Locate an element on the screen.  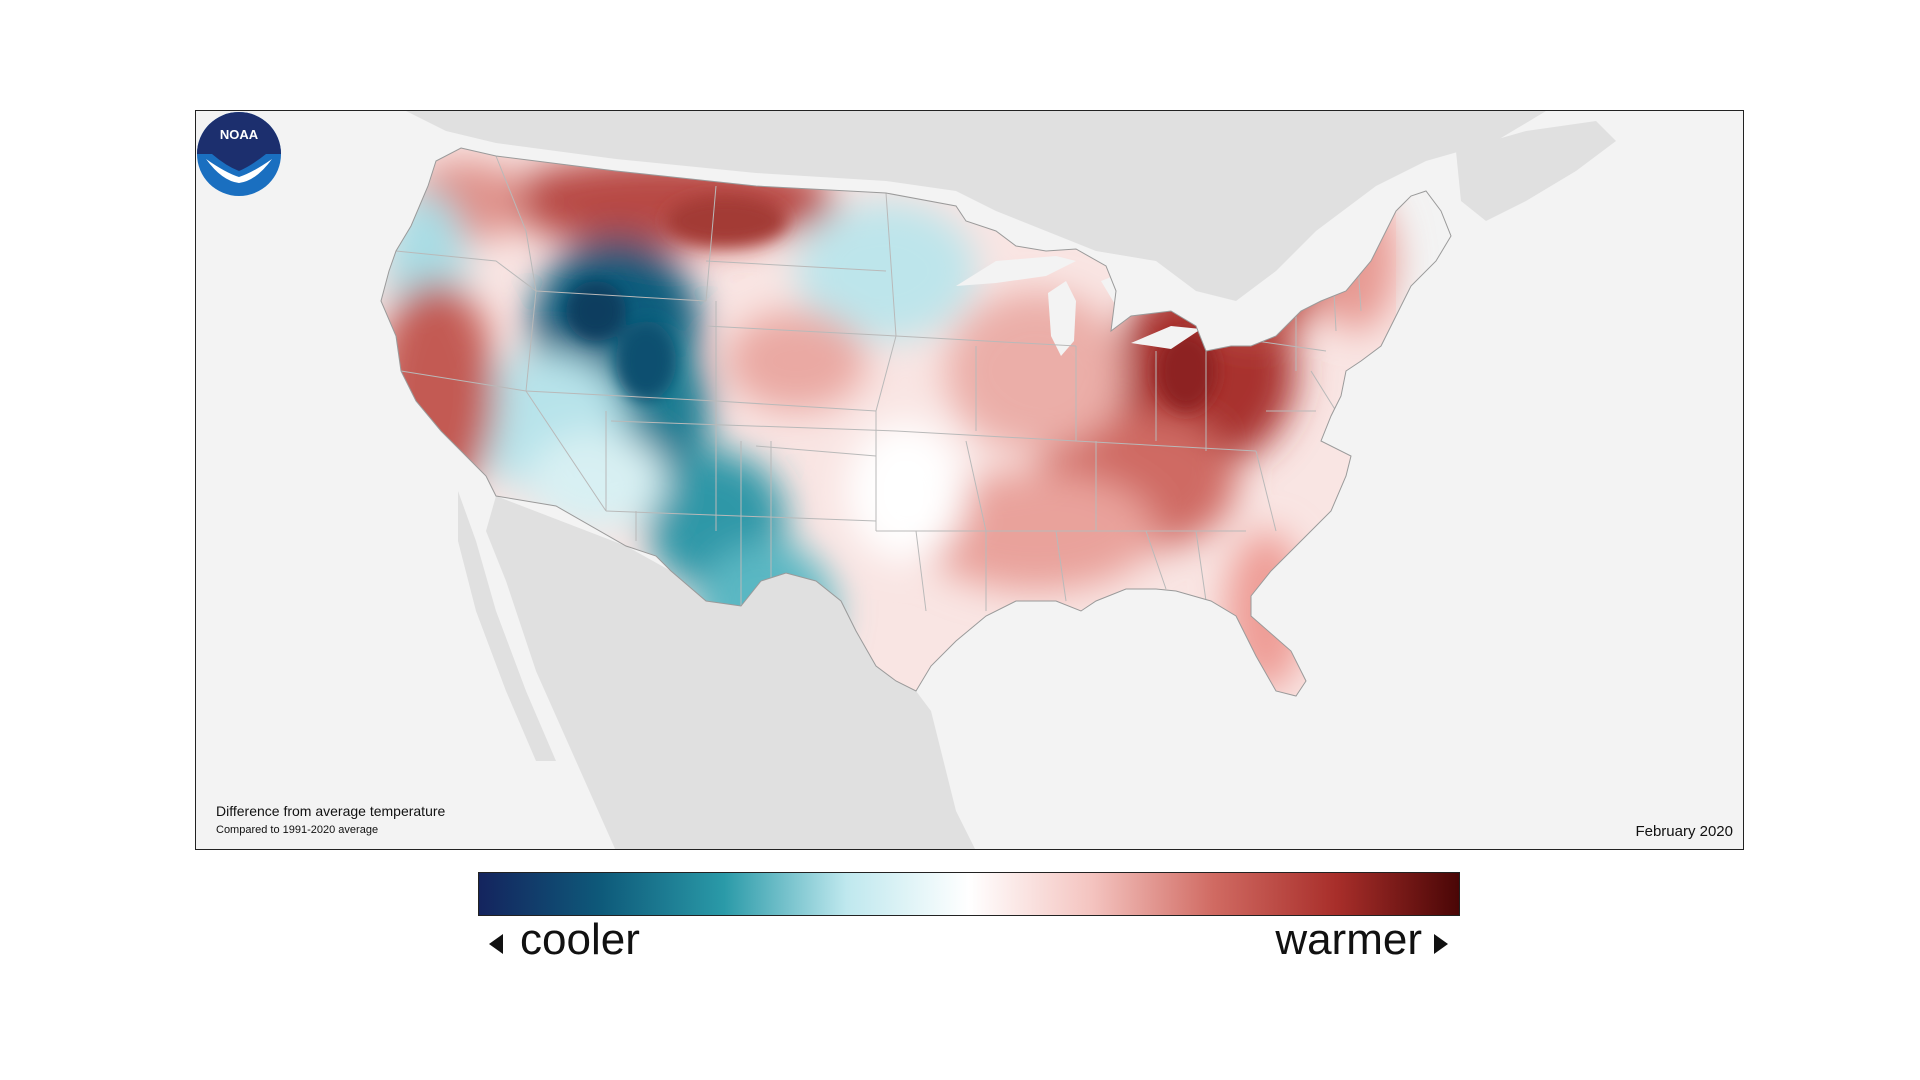
noaa-logo: NOAA is located at coordinates (239, 154).